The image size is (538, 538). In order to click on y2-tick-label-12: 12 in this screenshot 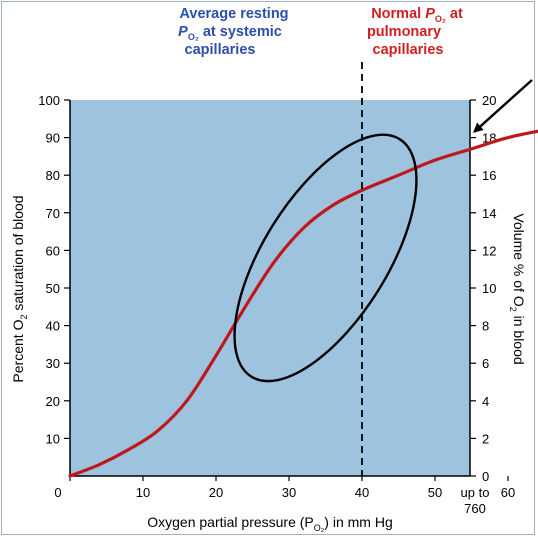, I will do `click(489, 250)`.